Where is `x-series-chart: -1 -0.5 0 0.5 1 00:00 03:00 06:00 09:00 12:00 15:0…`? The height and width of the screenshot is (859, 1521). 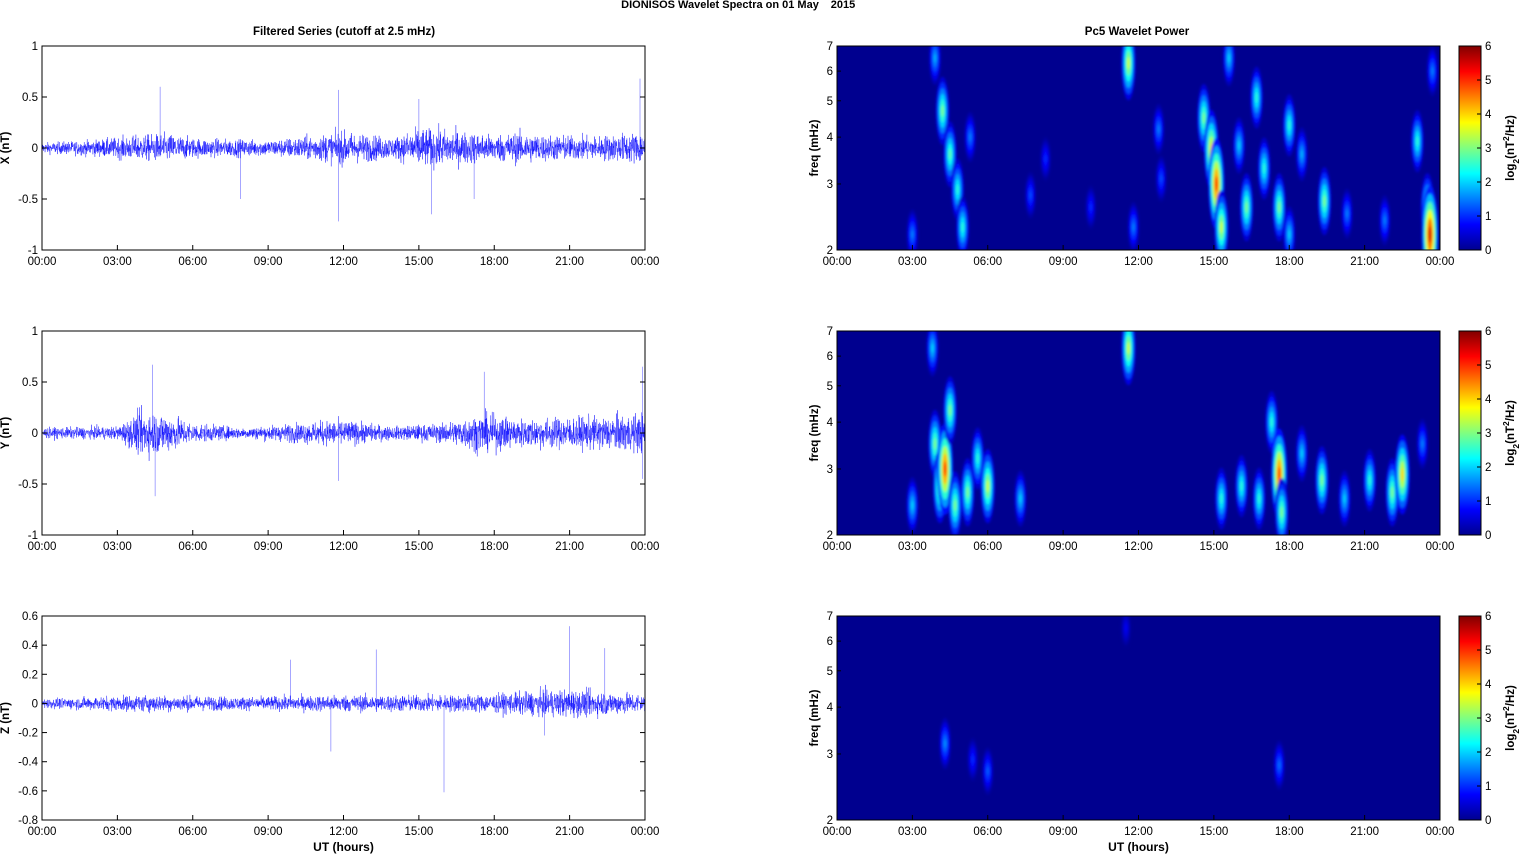 x-series-chart: -1 -0.5 0 0.5 1 00:00 03:00 06:00 09:00 12:00 15:0… is located at coordinates (329, 154).